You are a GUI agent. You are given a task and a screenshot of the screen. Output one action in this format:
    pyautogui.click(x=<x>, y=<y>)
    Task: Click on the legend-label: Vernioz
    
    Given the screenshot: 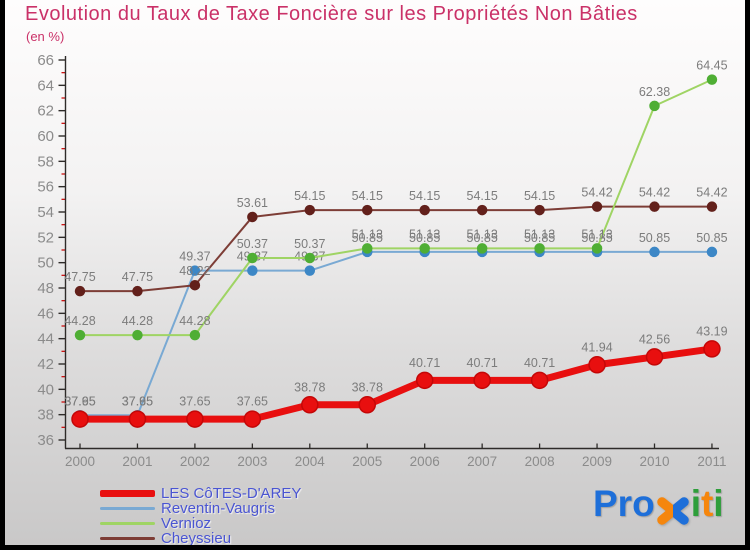 What is the action you would take?
    pyautogui.click(x=186, y=523)
    